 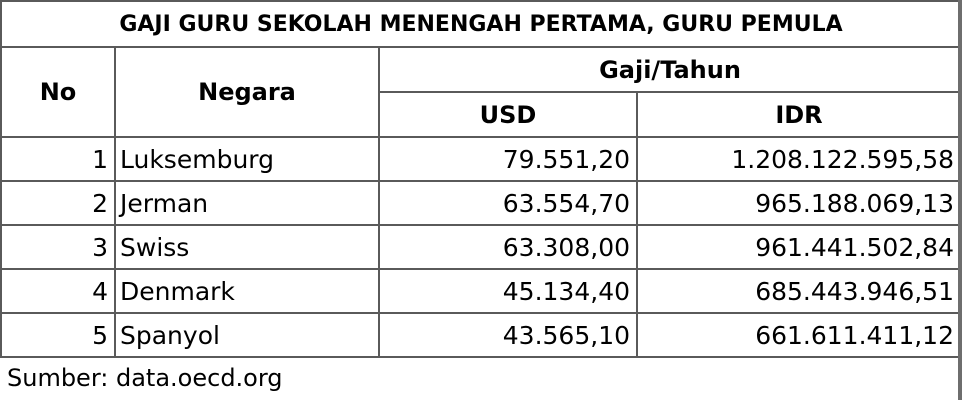 I want to click on table-row: 5 Spanyol 43.565,10 661.611.411,12, so click(x=481, y=335).